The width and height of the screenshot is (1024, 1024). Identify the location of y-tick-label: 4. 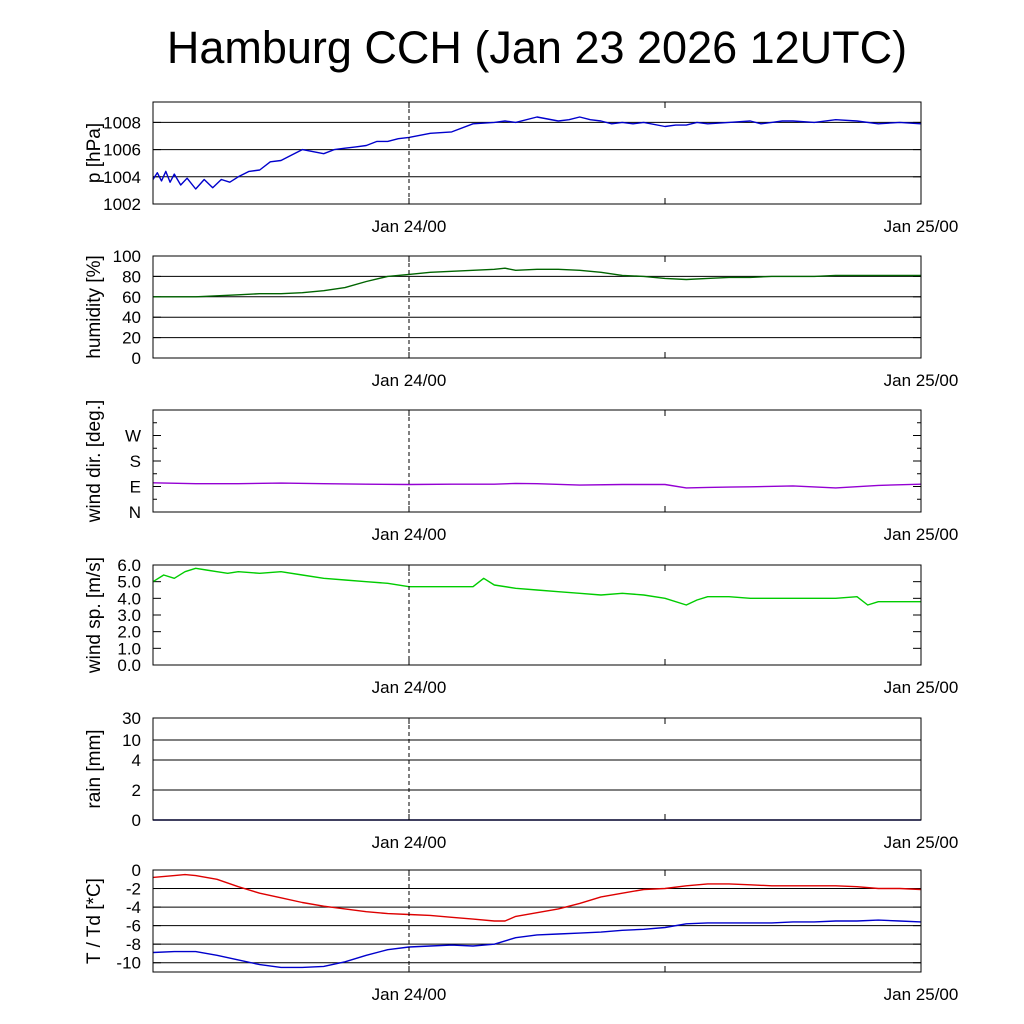
(136, 760).